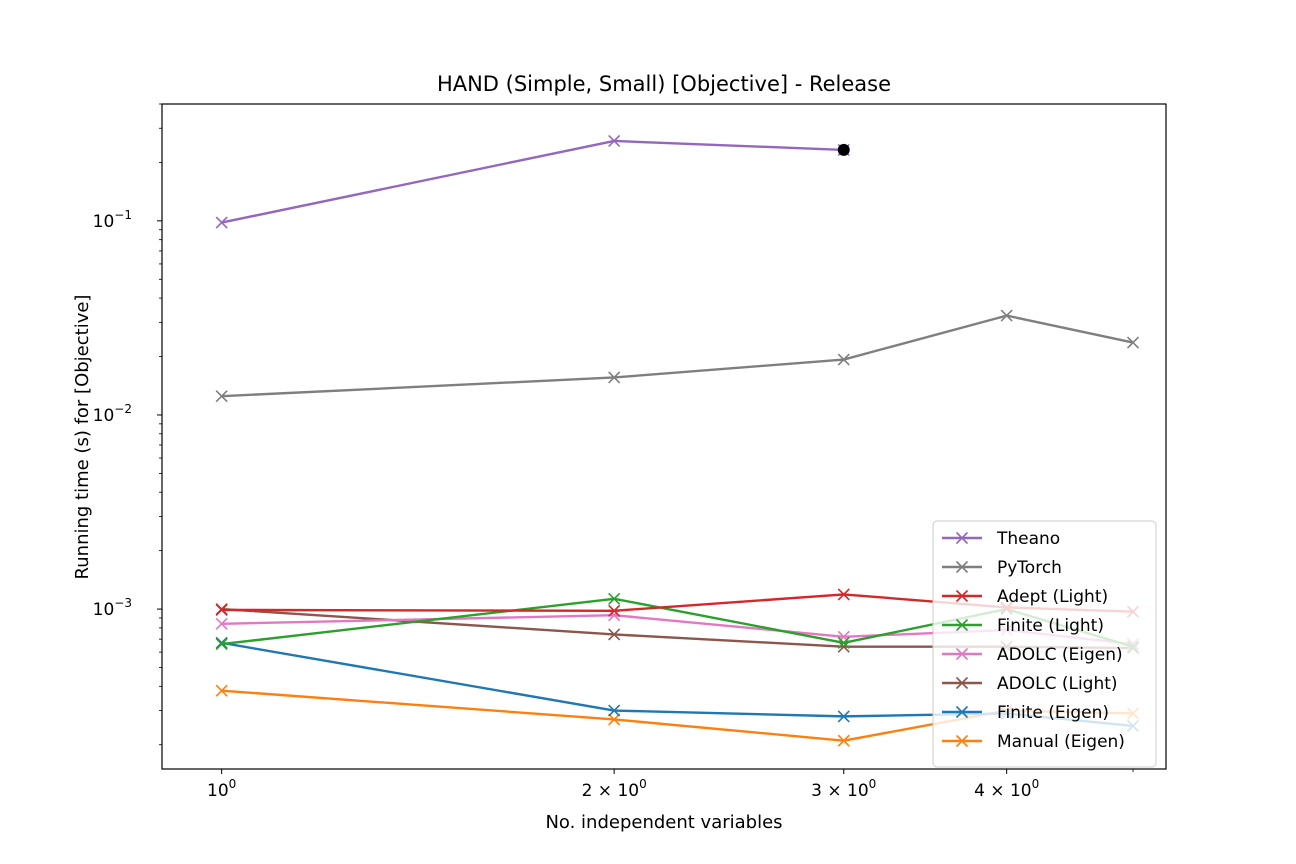  Describe the element at coordinates (1053, 713) in the screenshot. I see `legend-label: Finite (Eigen)` at that location.